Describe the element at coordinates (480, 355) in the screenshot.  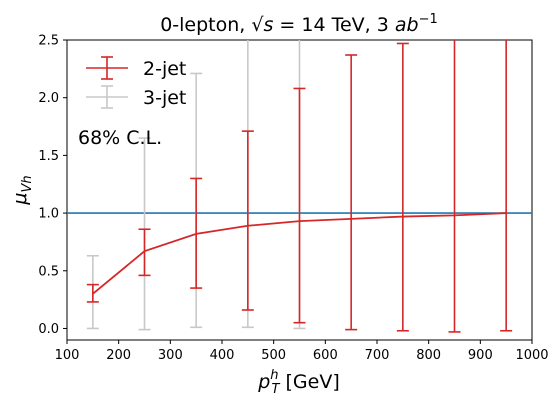
I see `x-tick-label: 900` at that location.